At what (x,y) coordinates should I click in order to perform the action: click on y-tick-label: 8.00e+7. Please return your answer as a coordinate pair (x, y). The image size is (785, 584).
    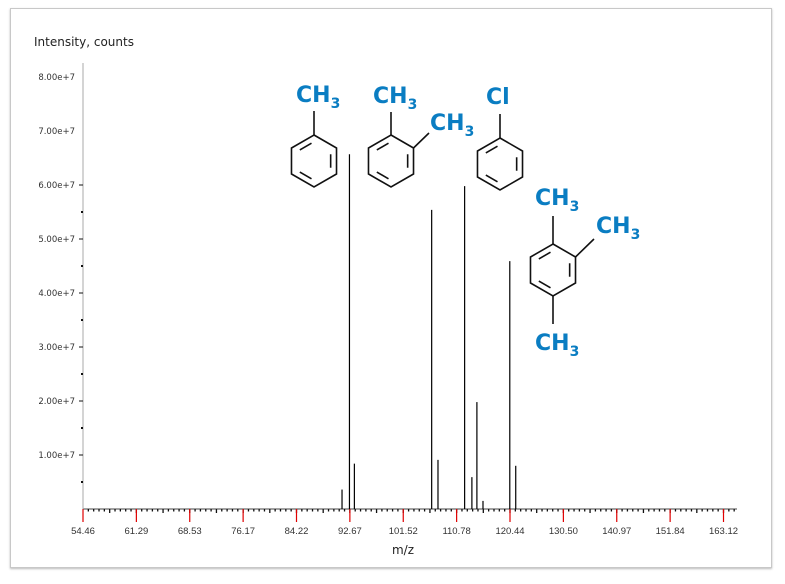
    Looking at the image, I should click on (56, 78).